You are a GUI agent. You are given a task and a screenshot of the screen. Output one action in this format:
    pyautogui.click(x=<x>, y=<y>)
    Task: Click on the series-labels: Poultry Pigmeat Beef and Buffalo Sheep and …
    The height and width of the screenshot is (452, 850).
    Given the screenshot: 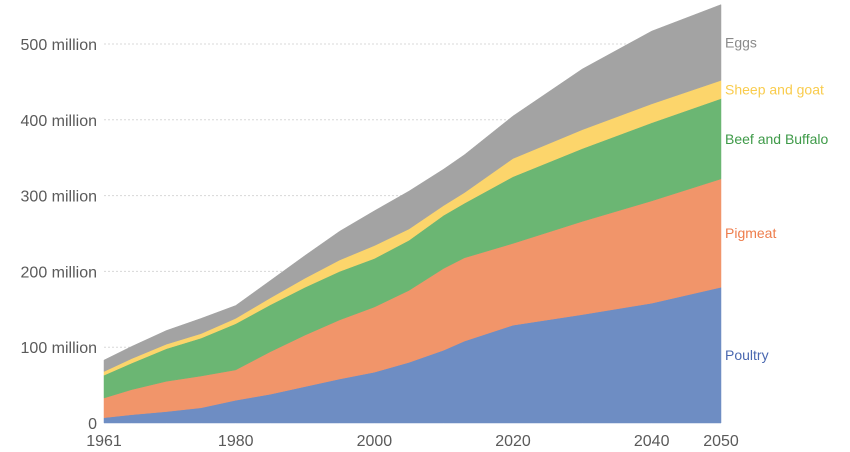 What is the action you would take?
    pyautogui.click(x=776, y=198)
    